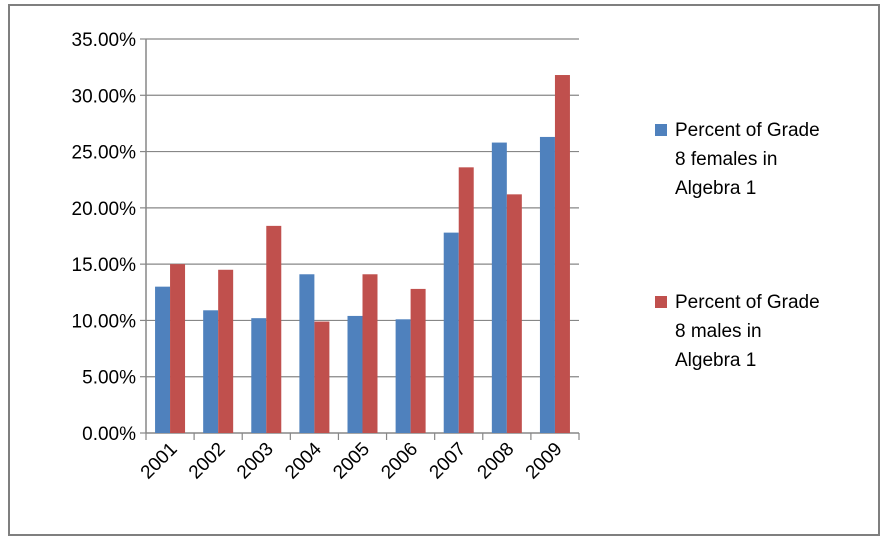 The image size is (890, 540). What do you see at coordinates (226, 351) in the screenshot?
I see `bar-males-2002` at bounding box center [226, 351].